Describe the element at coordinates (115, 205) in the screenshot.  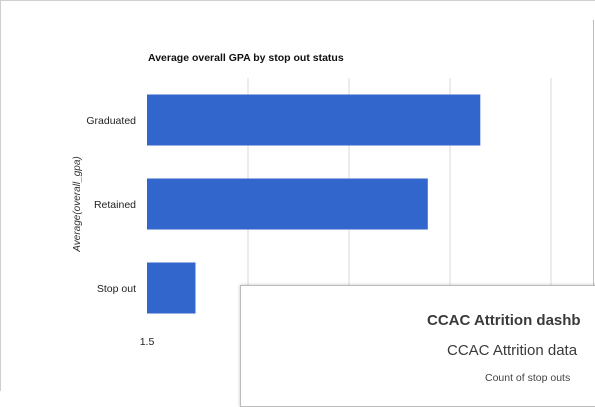
I see `category-label: Retained` at that location.